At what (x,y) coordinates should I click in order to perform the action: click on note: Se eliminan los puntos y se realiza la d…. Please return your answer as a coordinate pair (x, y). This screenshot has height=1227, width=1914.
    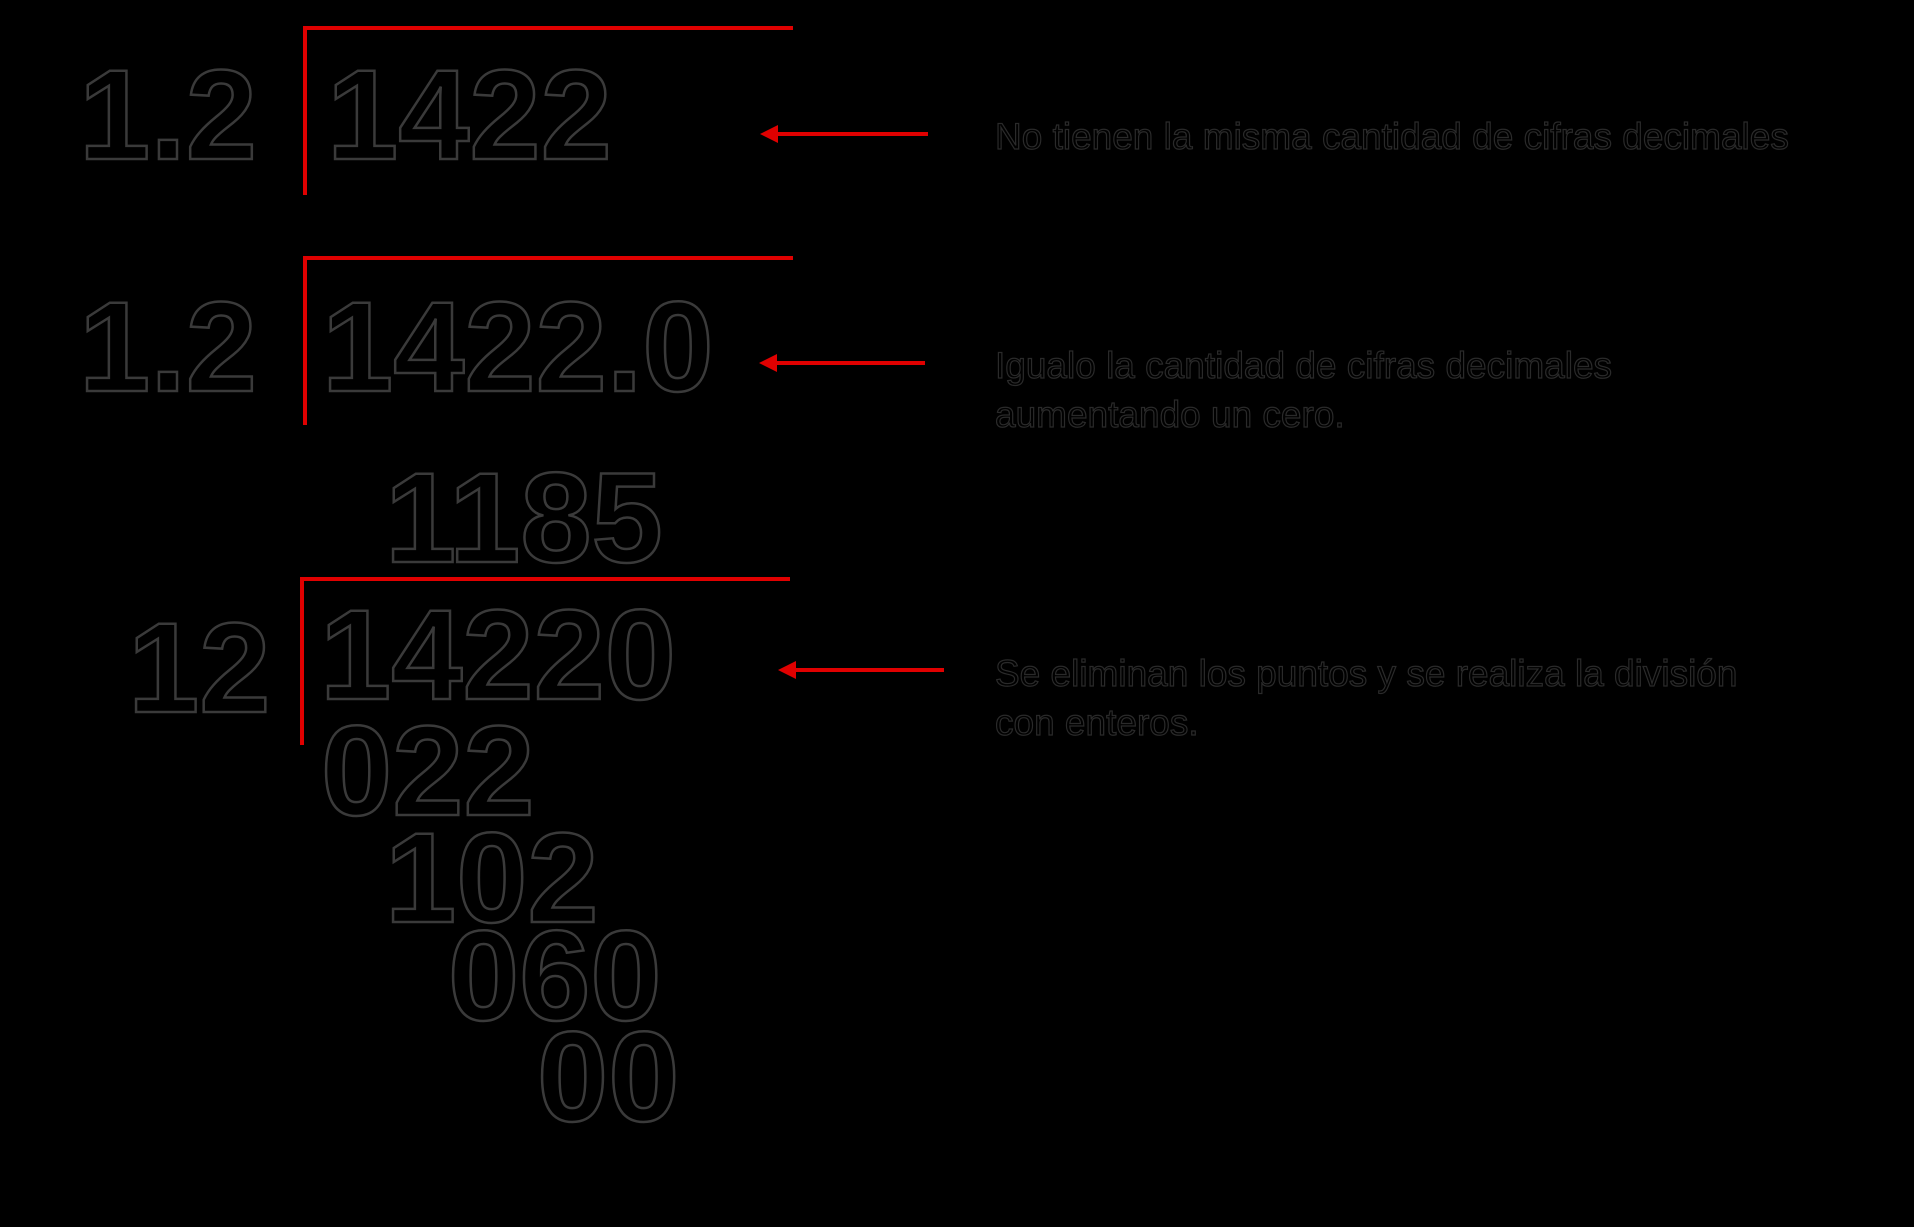
    Looking at the image, I should click on (1366, 673).